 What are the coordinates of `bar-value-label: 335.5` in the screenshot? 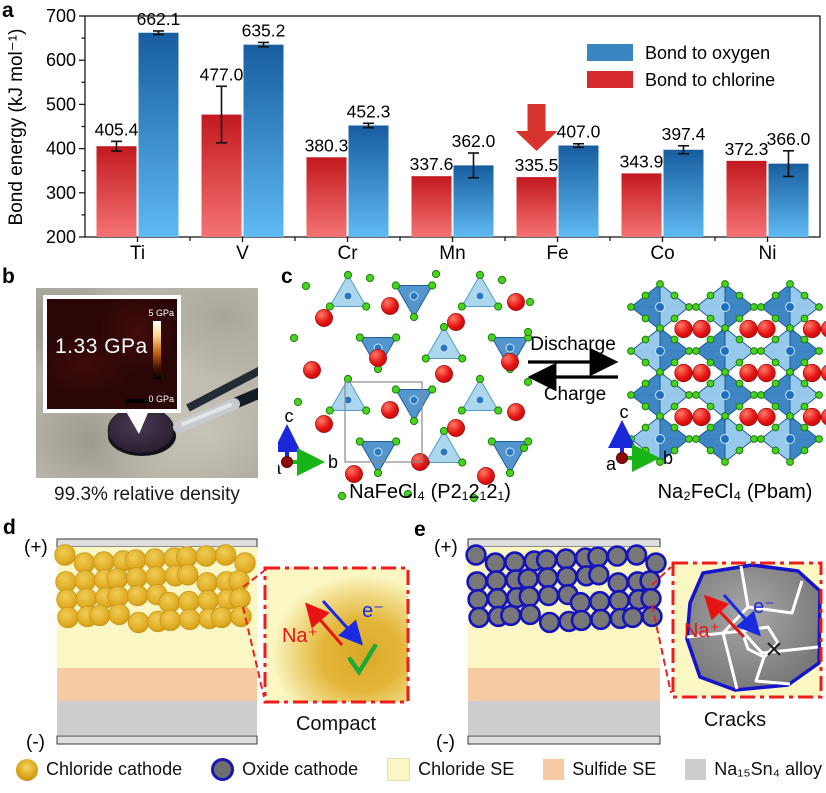 It's located at (537, 165).